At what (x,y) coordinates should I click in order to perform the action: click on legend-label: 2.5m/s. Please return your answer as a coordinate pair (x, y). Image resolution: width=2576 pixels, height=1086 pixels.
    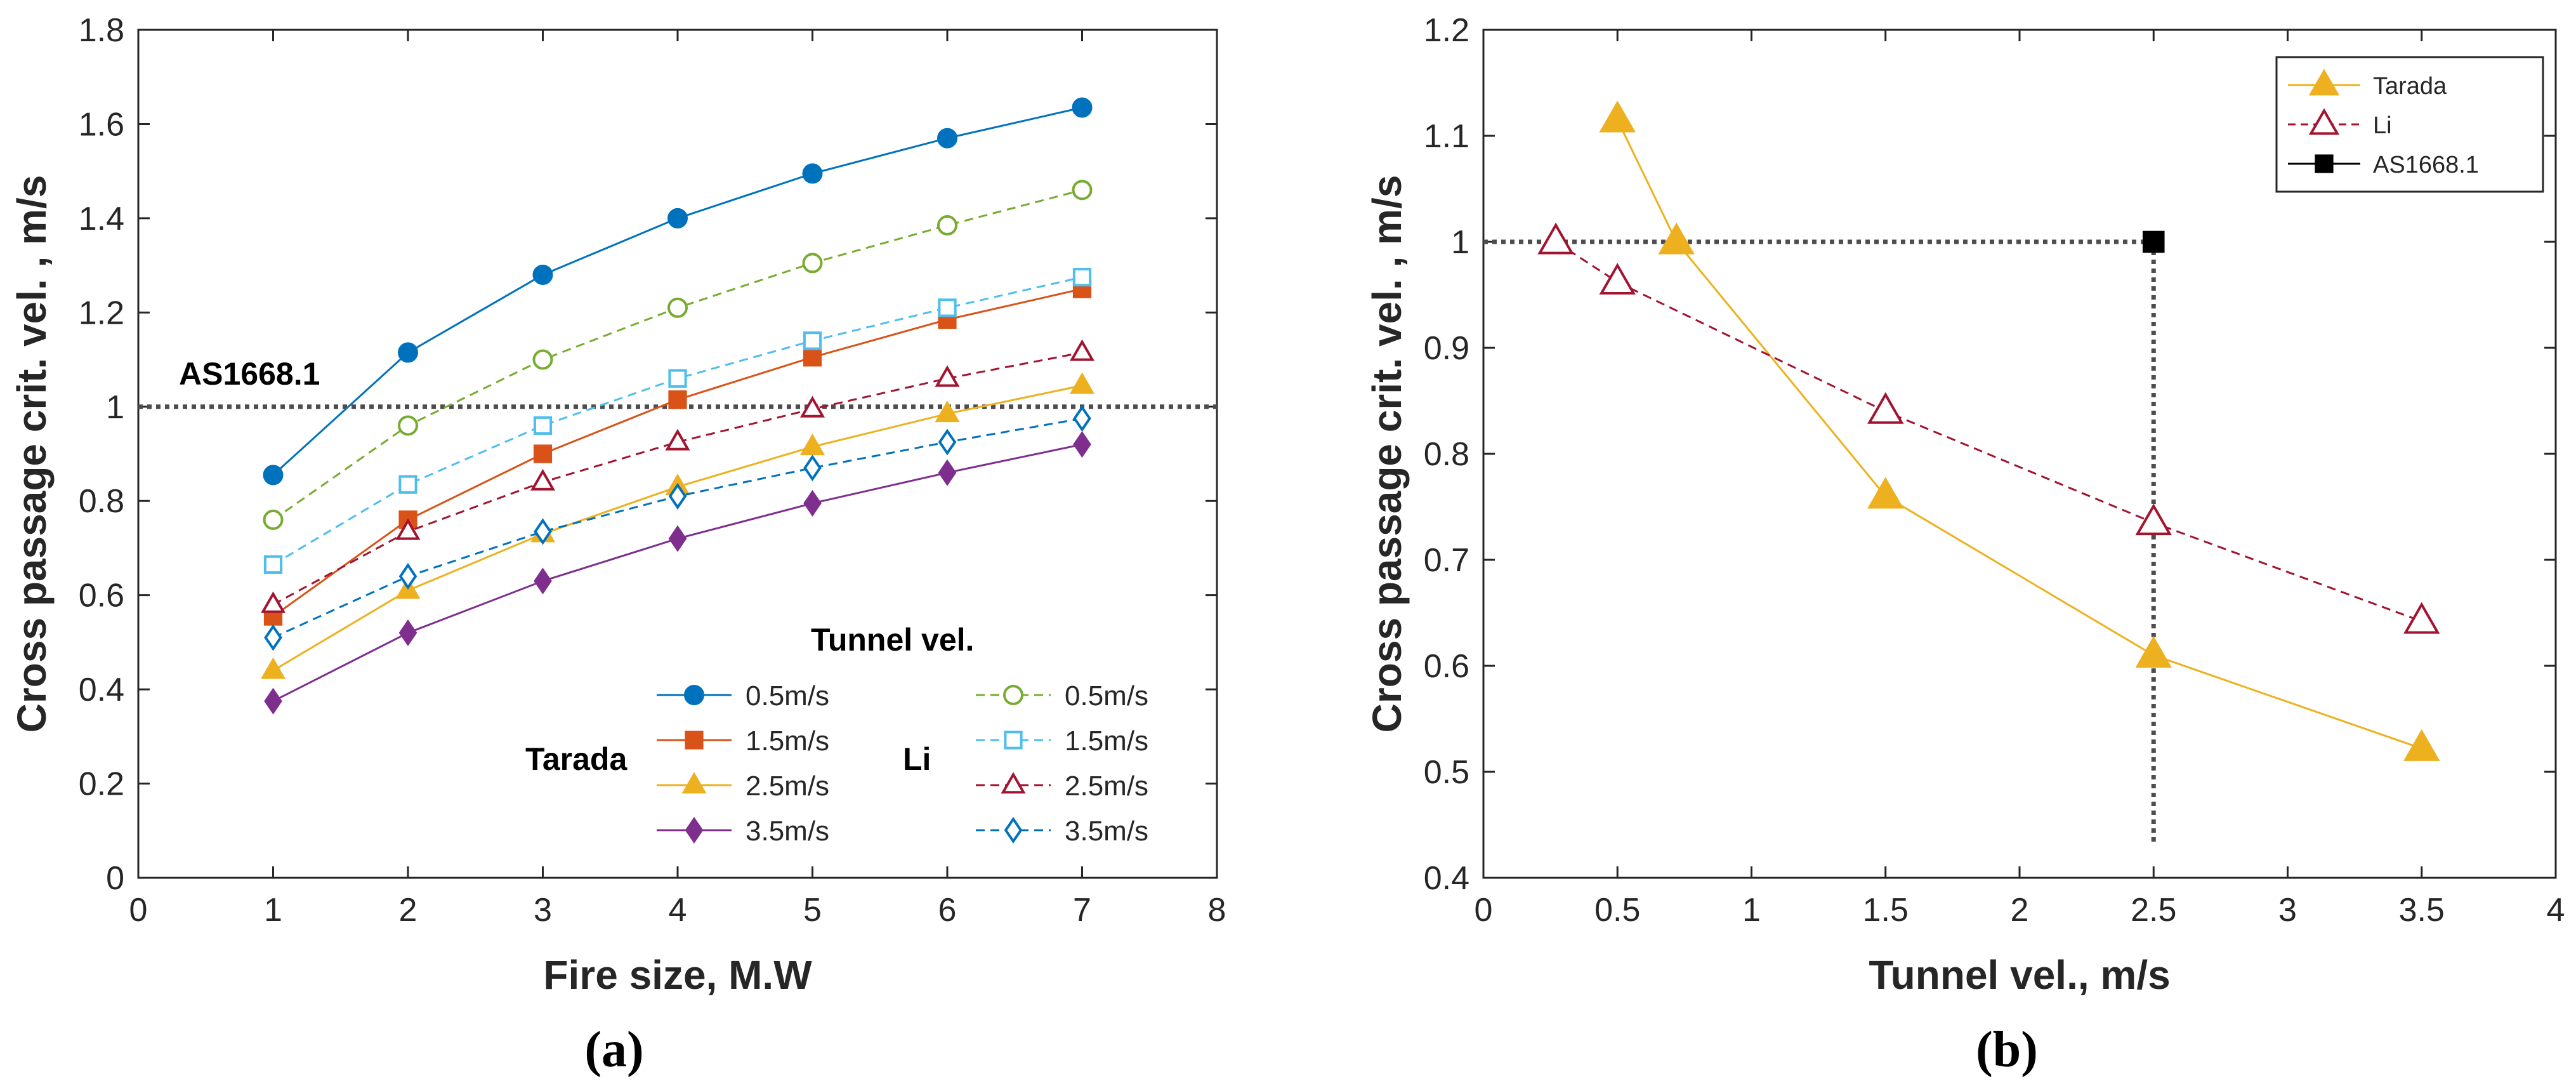
    Looking at the image, I should click on (787, 786).